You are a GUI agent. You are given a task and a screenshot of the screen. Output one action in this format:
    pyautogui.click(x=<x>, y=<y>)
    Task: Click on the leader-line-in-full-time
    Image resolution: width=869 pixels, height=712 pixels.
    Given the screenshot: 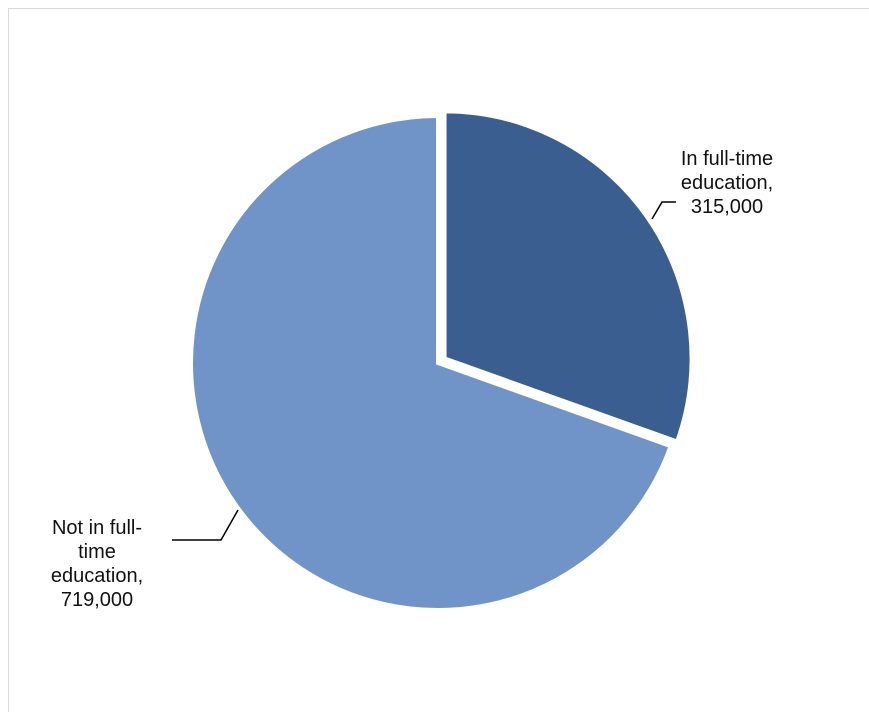 What is the action you would take?
    pyautogui.click(x=663, y=210)
    